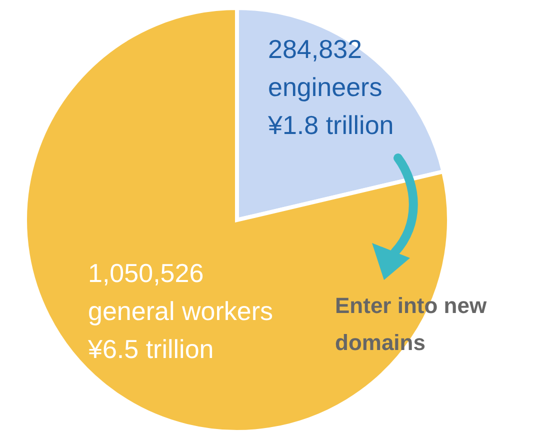 Image resolution: width=546 pixels, height=432 pixels. Describe the element at coordinates (315, 49) in the screenshot. I see `data-label: 284,832` at that location.